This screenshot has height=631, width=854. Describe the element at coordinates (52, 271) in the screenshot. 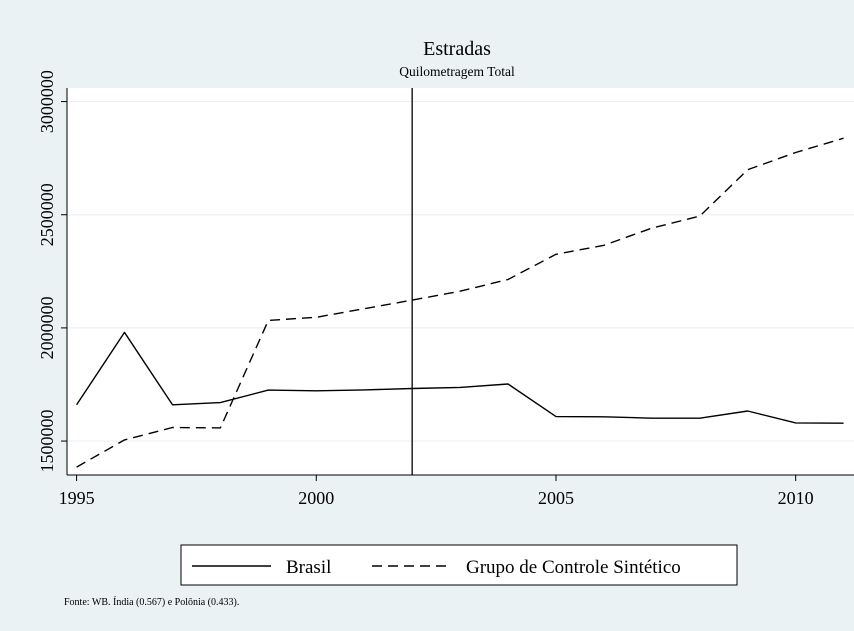

I see `y-axis-ticks: 1500000 2000000 2500000 3000000` at that location.